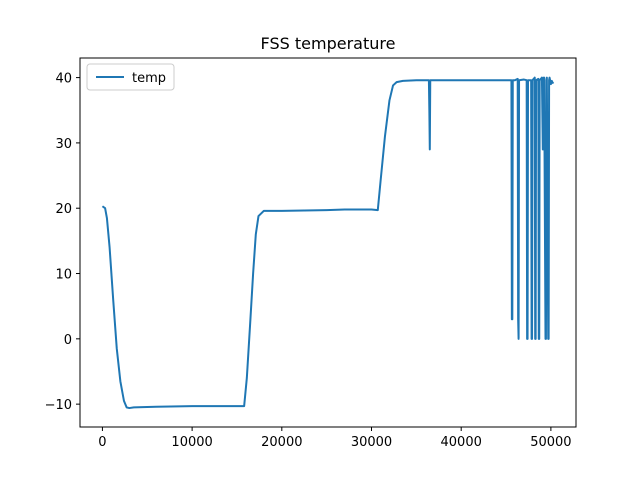  What do you see at coordinates (149, 78) in the screenshot?
I see `legend-label-temp: temp` at bounding box center [149, 78].